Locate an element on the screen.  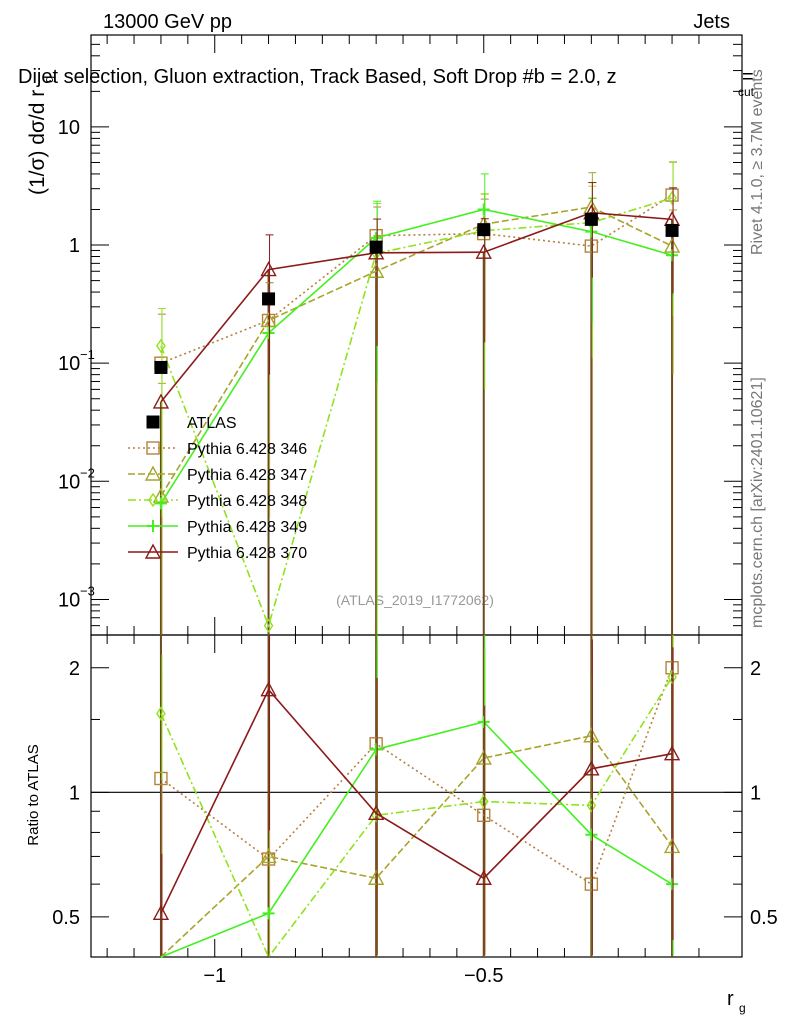
main-ytick-exponent: −3 is located at coordinates (87, 590).